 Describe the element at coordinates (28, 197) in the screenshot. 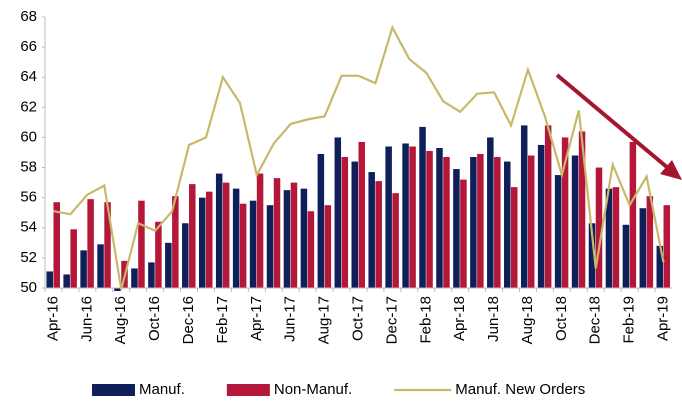

I see `y-tick-label: 56` at that location.